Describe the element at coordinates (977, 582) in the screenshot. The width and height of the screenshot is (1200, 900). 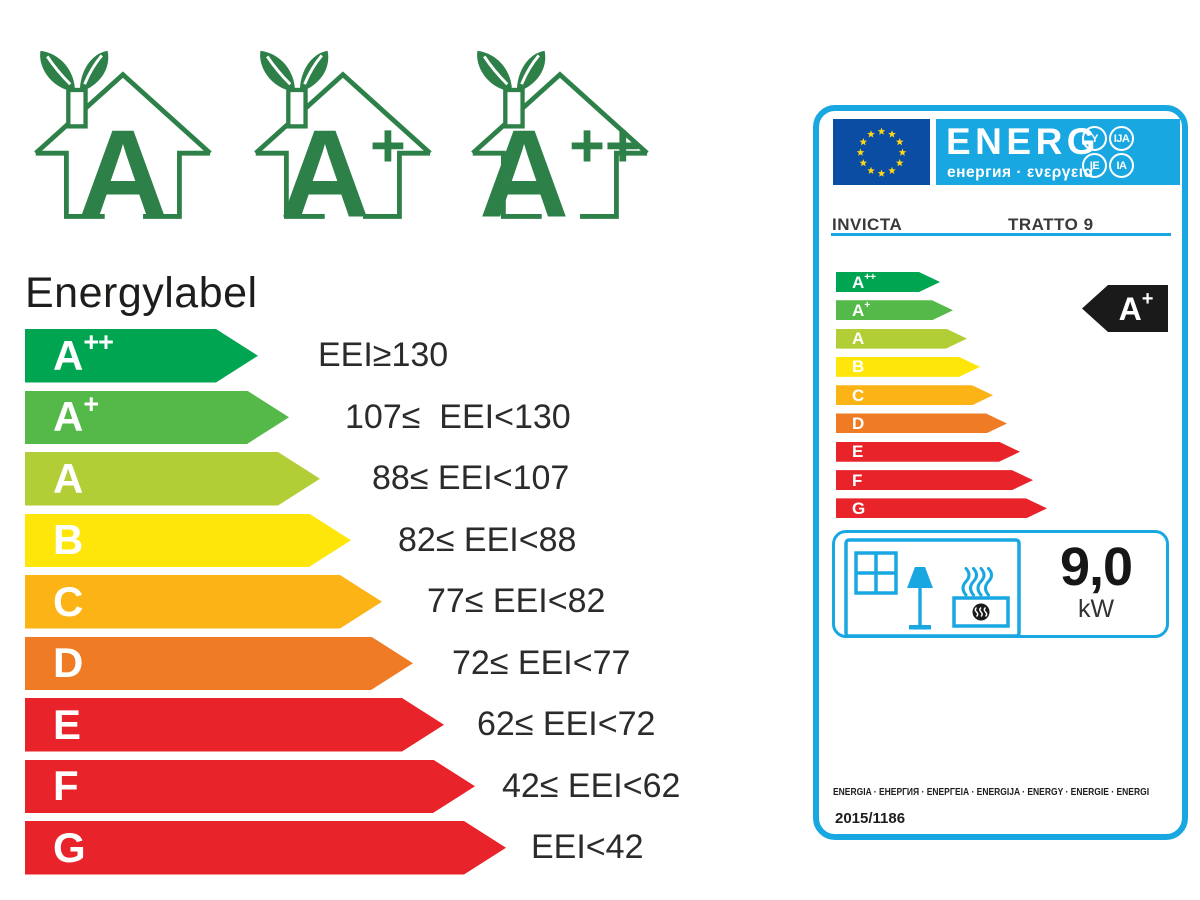
I see `heat-waves-icon` at that location.